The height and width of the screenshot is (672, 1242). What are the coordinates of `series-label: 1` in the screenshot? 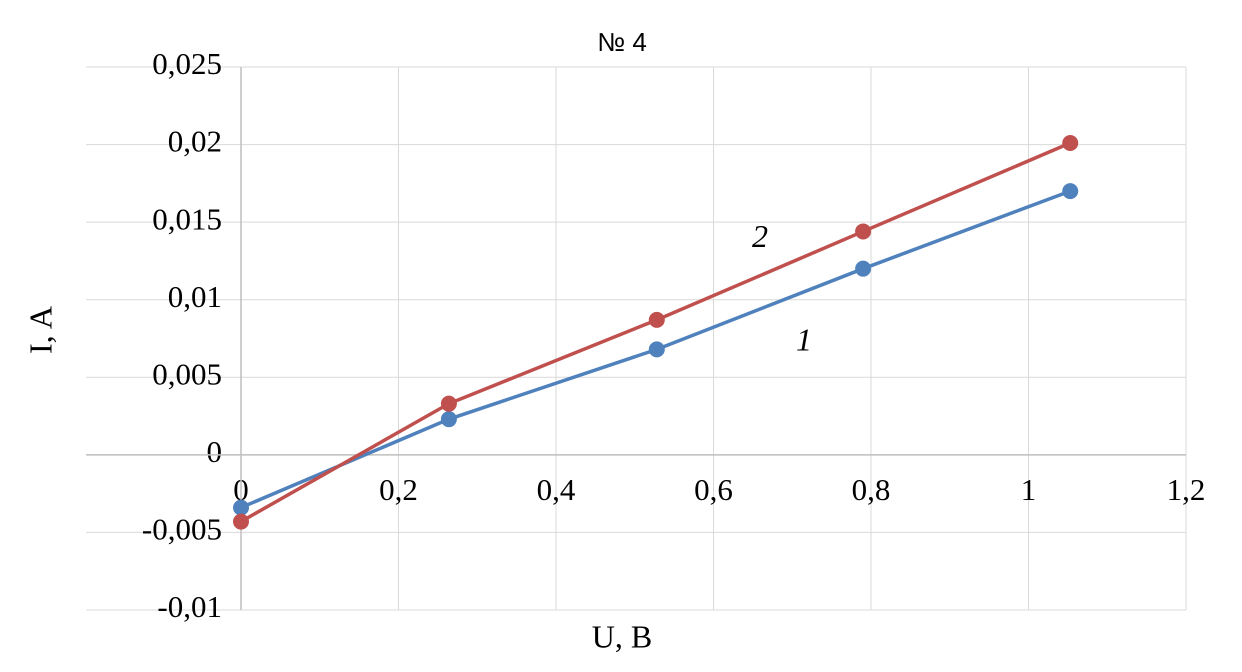 It's located at (804, 339).